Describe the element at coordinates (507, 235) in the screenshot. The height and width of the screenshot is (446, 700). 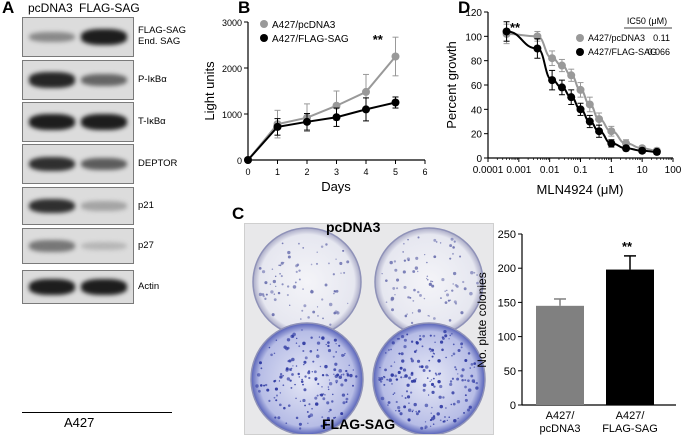
I see `y-tick-label: 250` at that location.